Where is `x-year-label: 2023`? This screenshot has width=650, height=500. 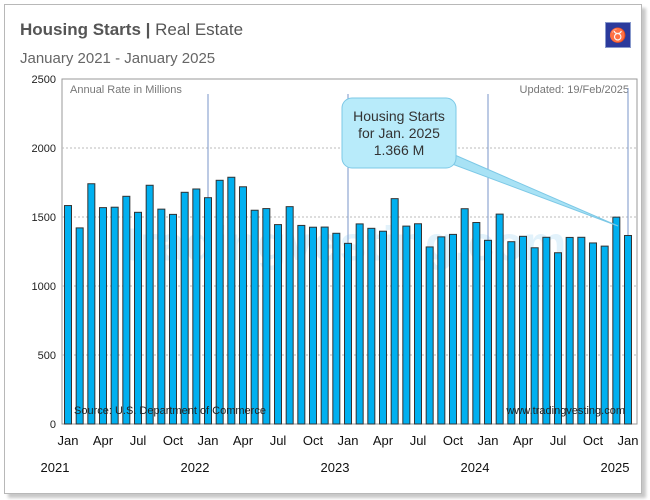
x-year-label: 2023 is located at coordinates (335, 467).